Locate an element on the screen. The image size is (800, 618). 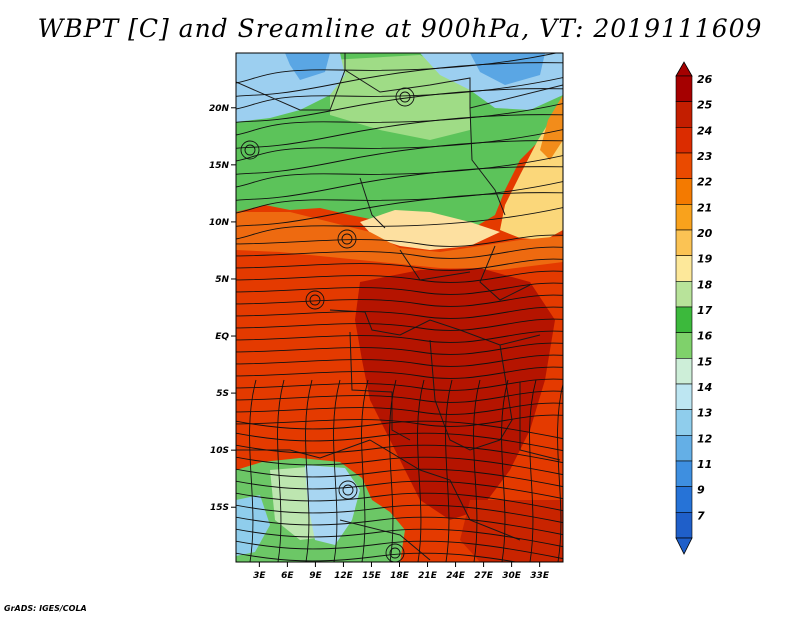
lat-label: 5N is located at coordinates (222, 280).